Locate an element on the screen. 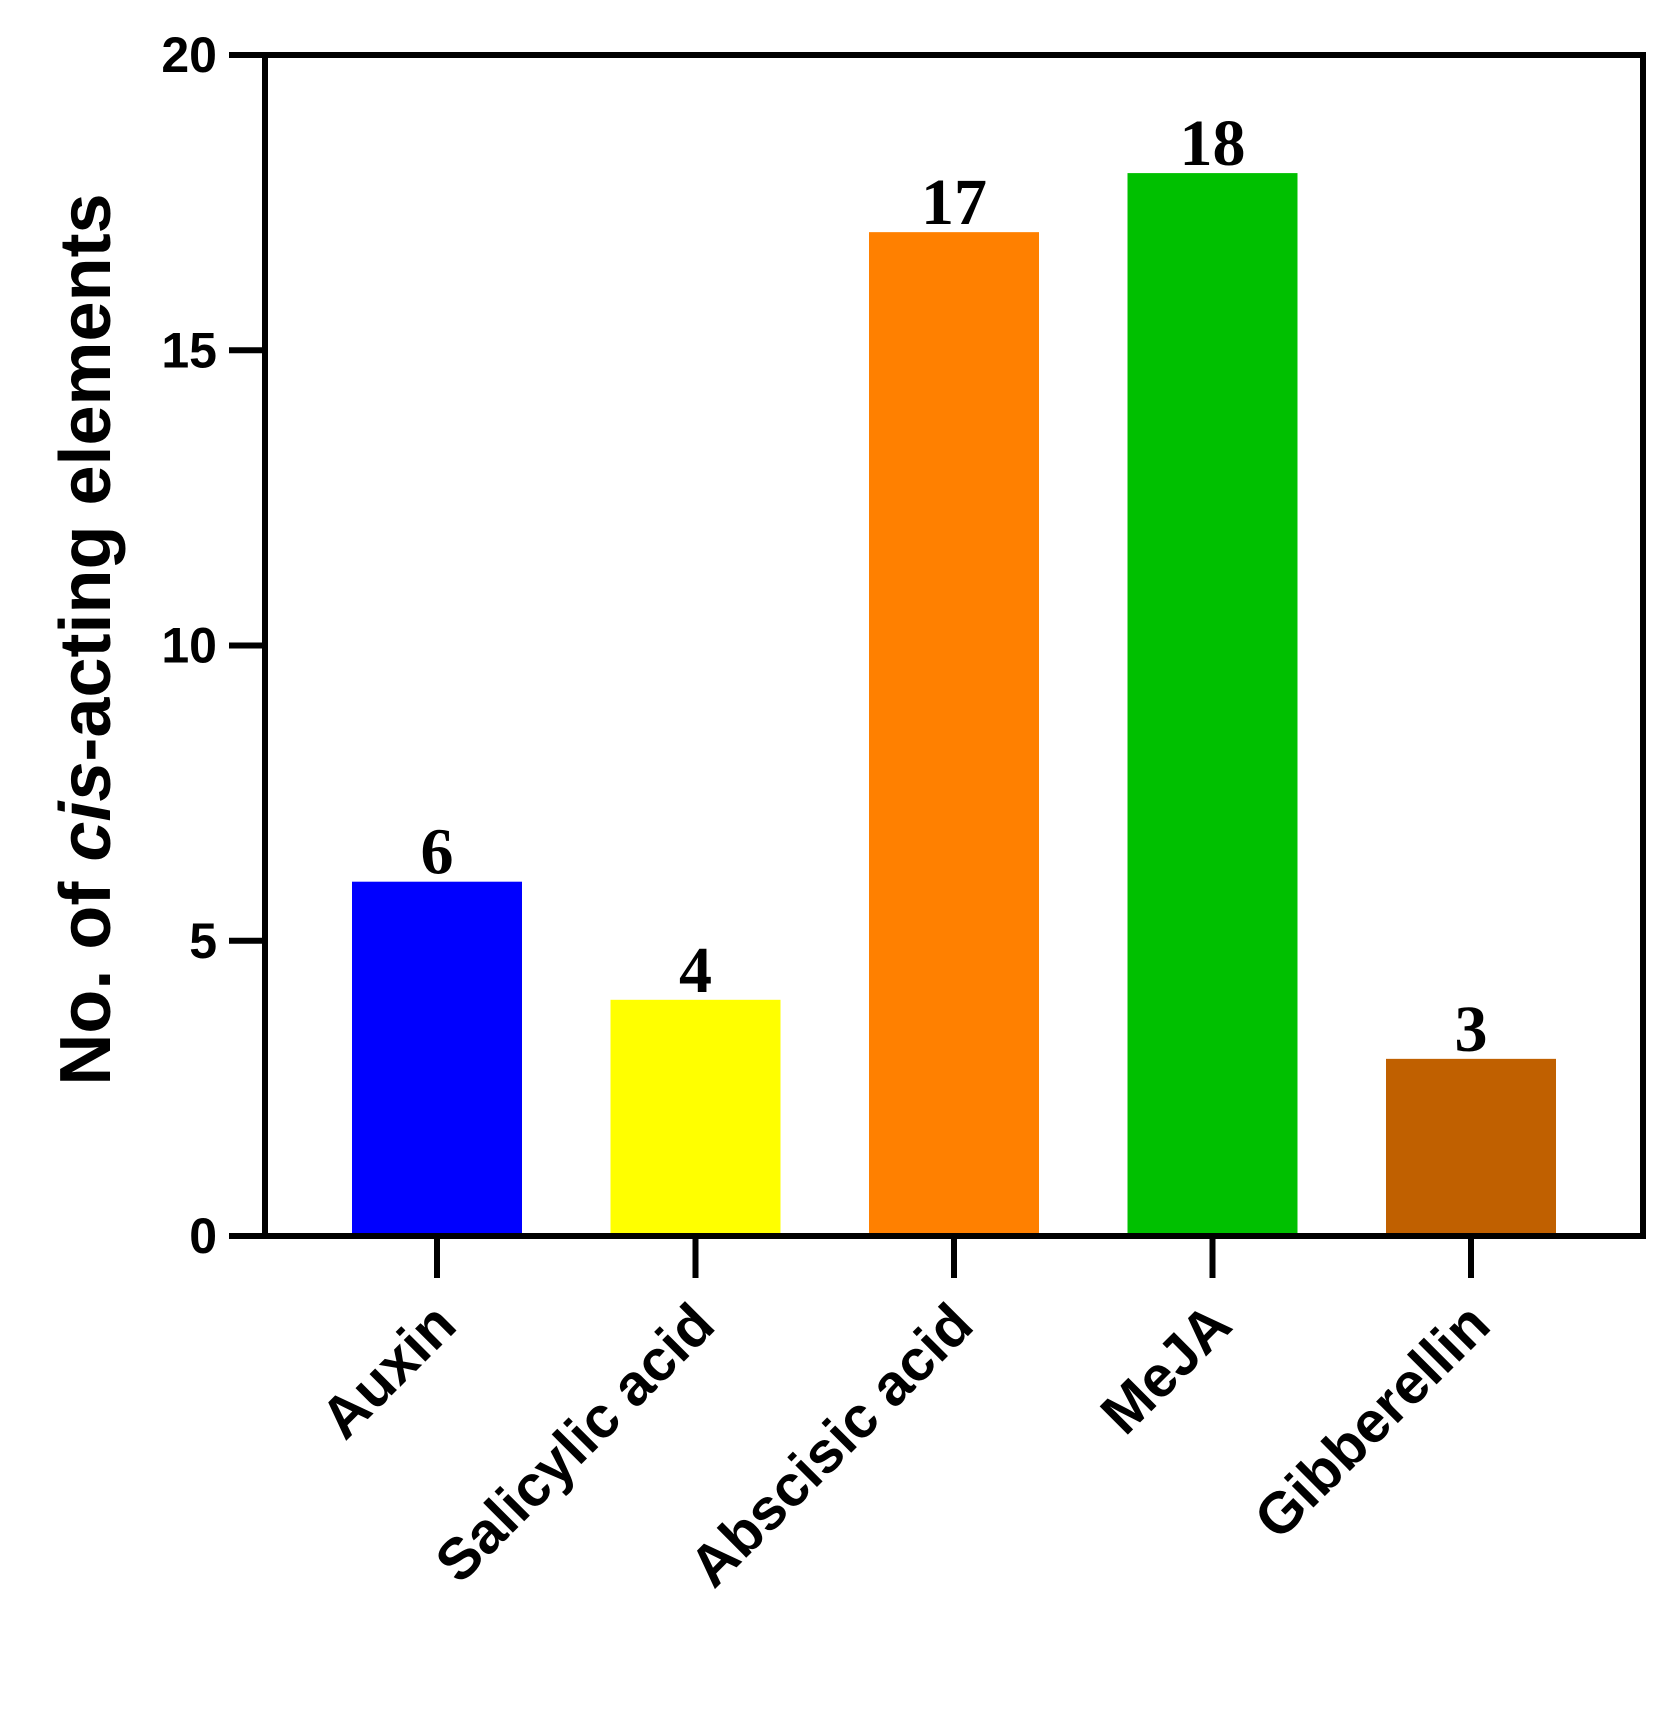  y-axis-ticks: 0 5 10 15 20 is located at coordinates (213, 645).